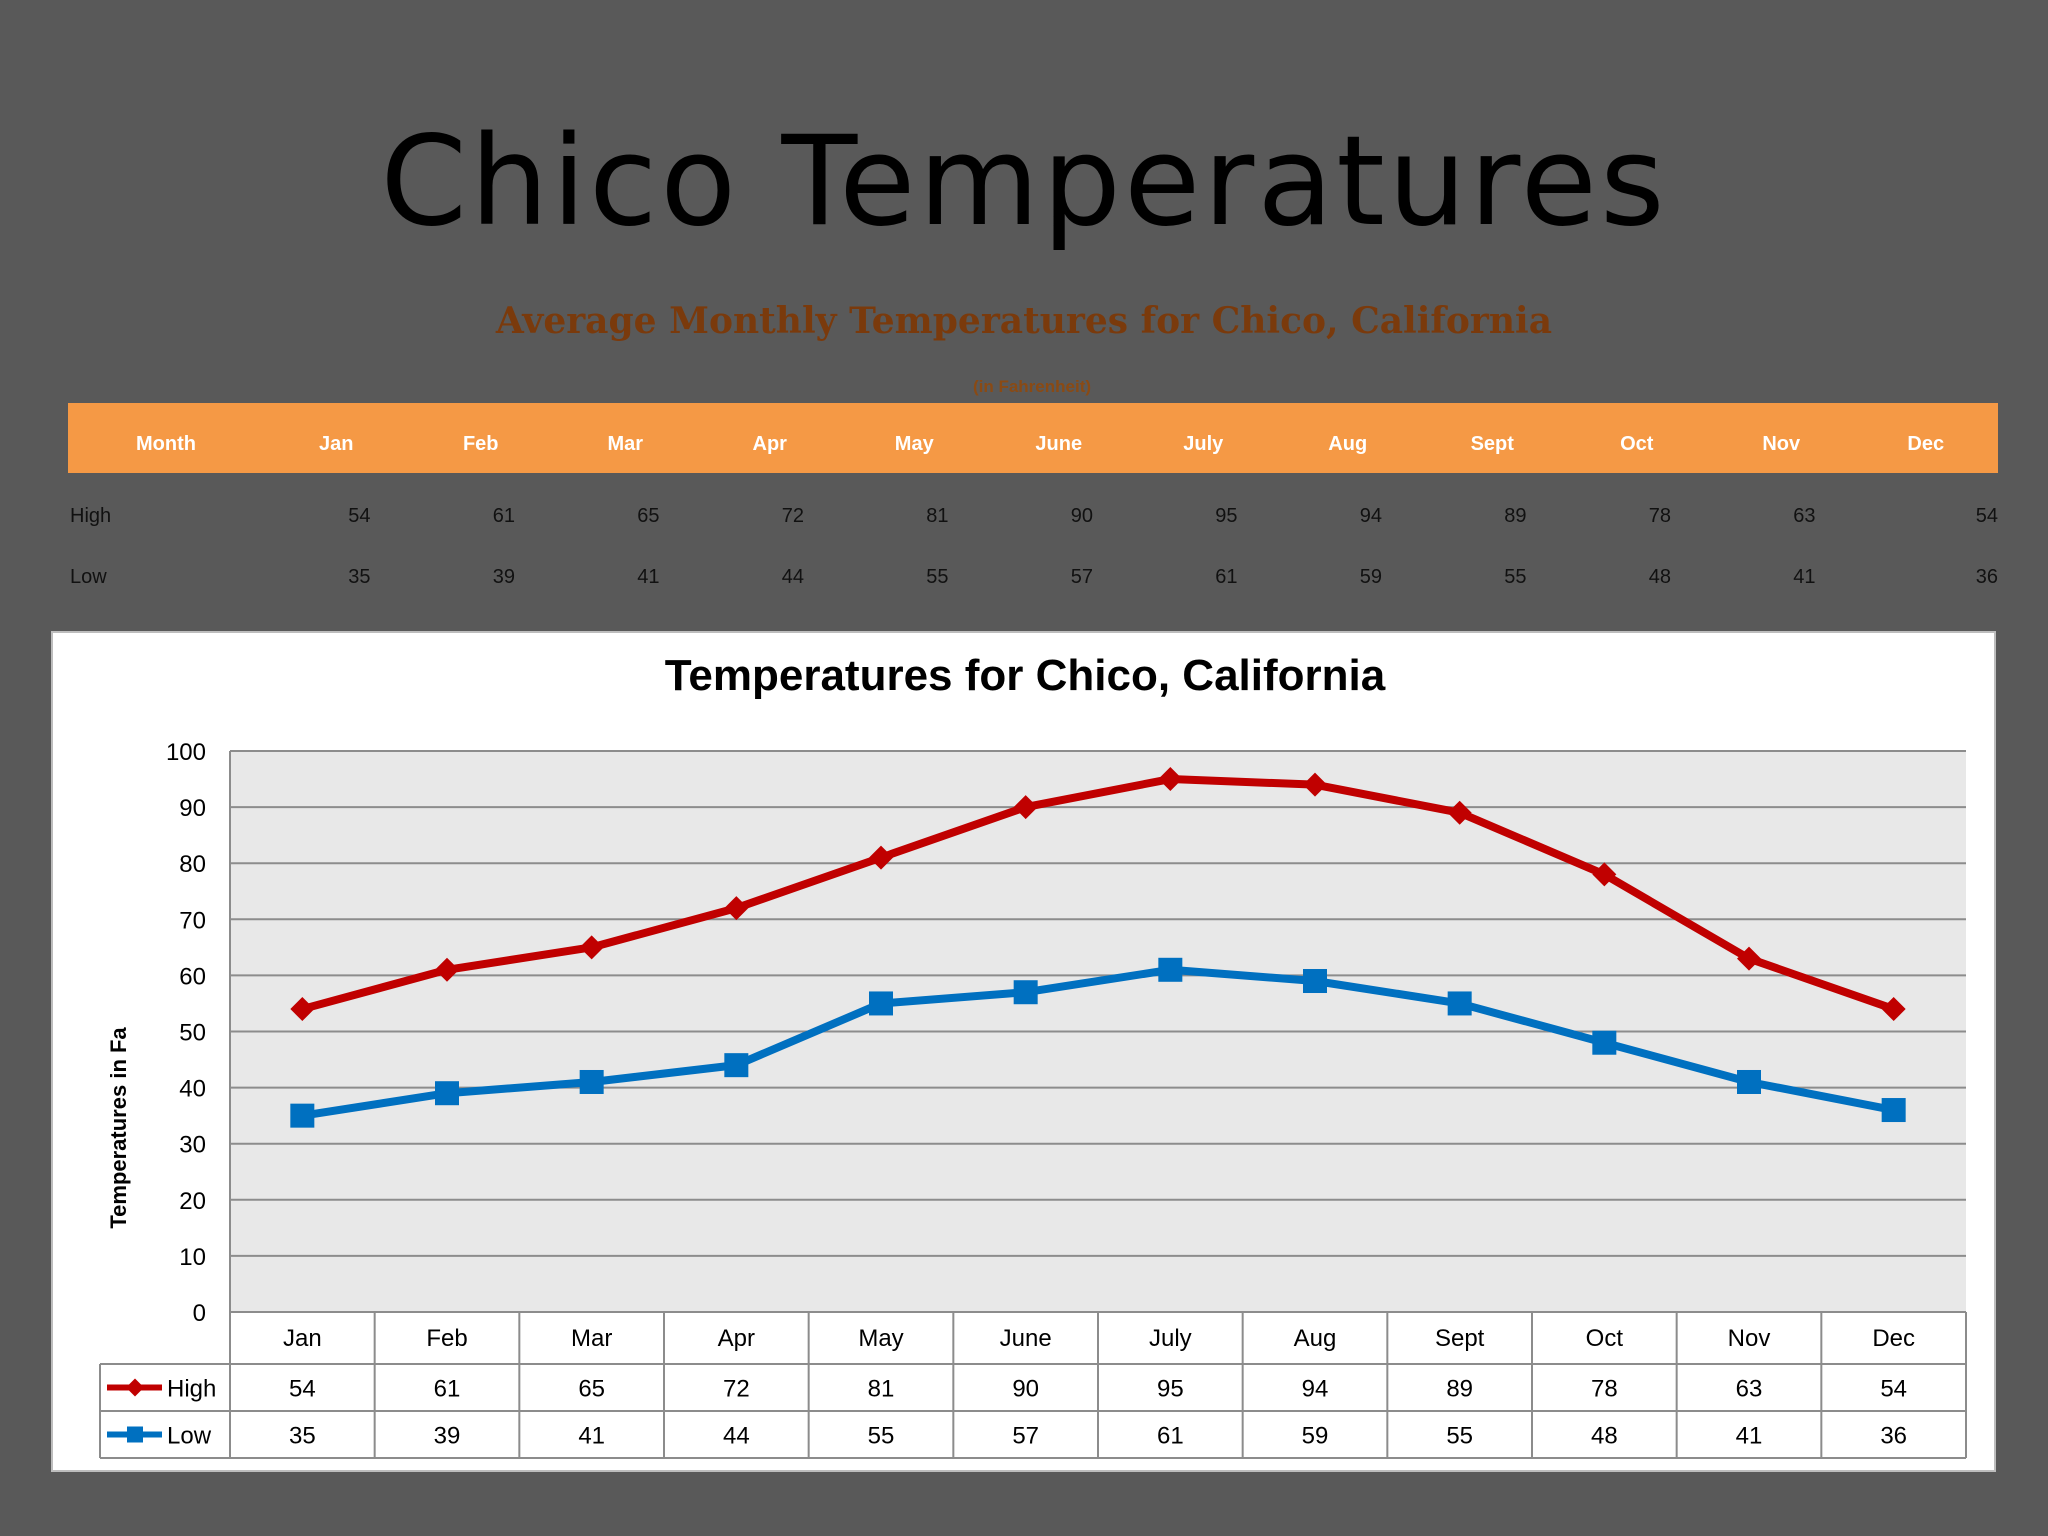  Describe the element at coordinates (1893, 1338) in the screenshot. I see `x-tick-label: Dec` at that location.